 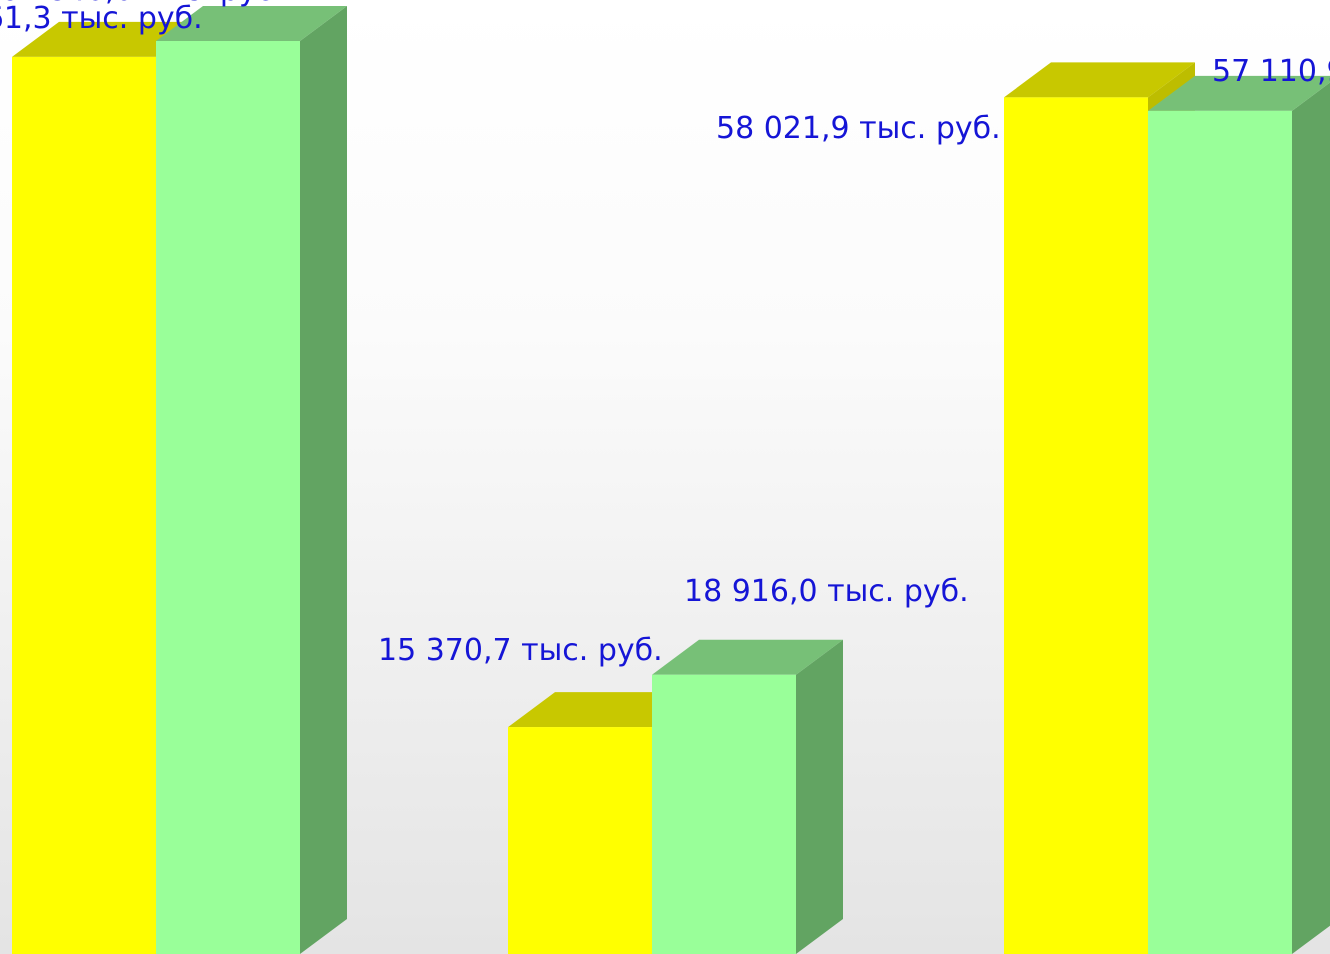 What do you see at coordinates (142, 4) in the screenshot?
I see `data-label-1-series-2: 61 840,0 тыс. руб.` at bounding box center [142, 4].